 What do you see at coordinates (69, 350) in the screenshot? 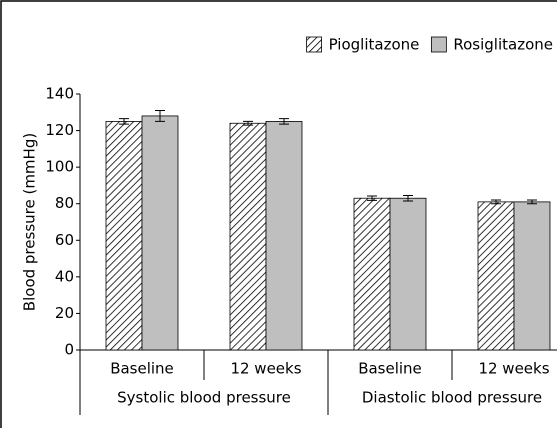
I see `y-tick-label: 0` at bounding box center [69, 350].